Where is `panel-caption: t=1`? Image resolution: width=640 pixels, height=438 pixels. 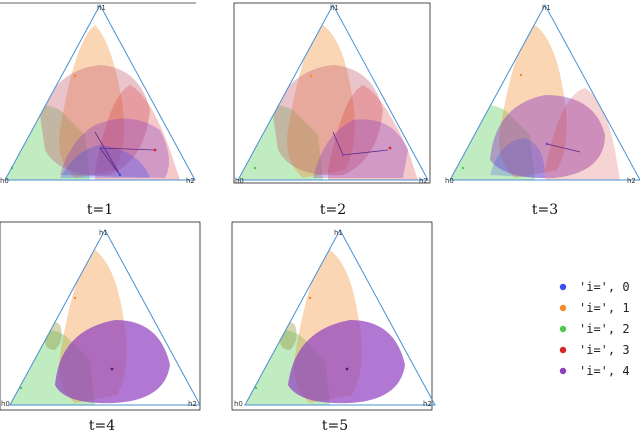
panel-caption: t=1 is located at coordinates (100, 210).